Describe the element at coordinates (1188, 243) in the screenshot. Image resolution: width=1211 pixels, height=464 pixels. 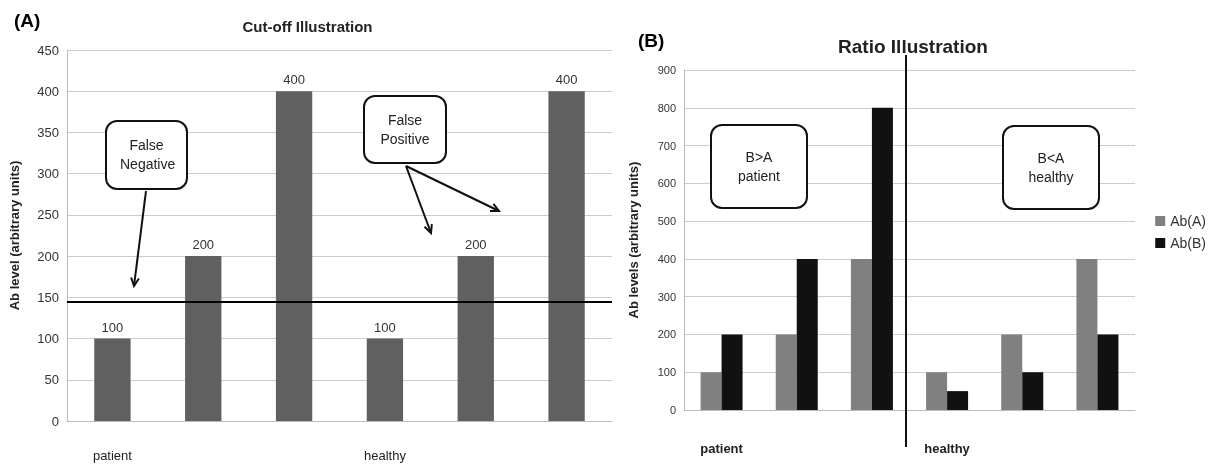
I see `legend-label: Ab(B)` at that location.